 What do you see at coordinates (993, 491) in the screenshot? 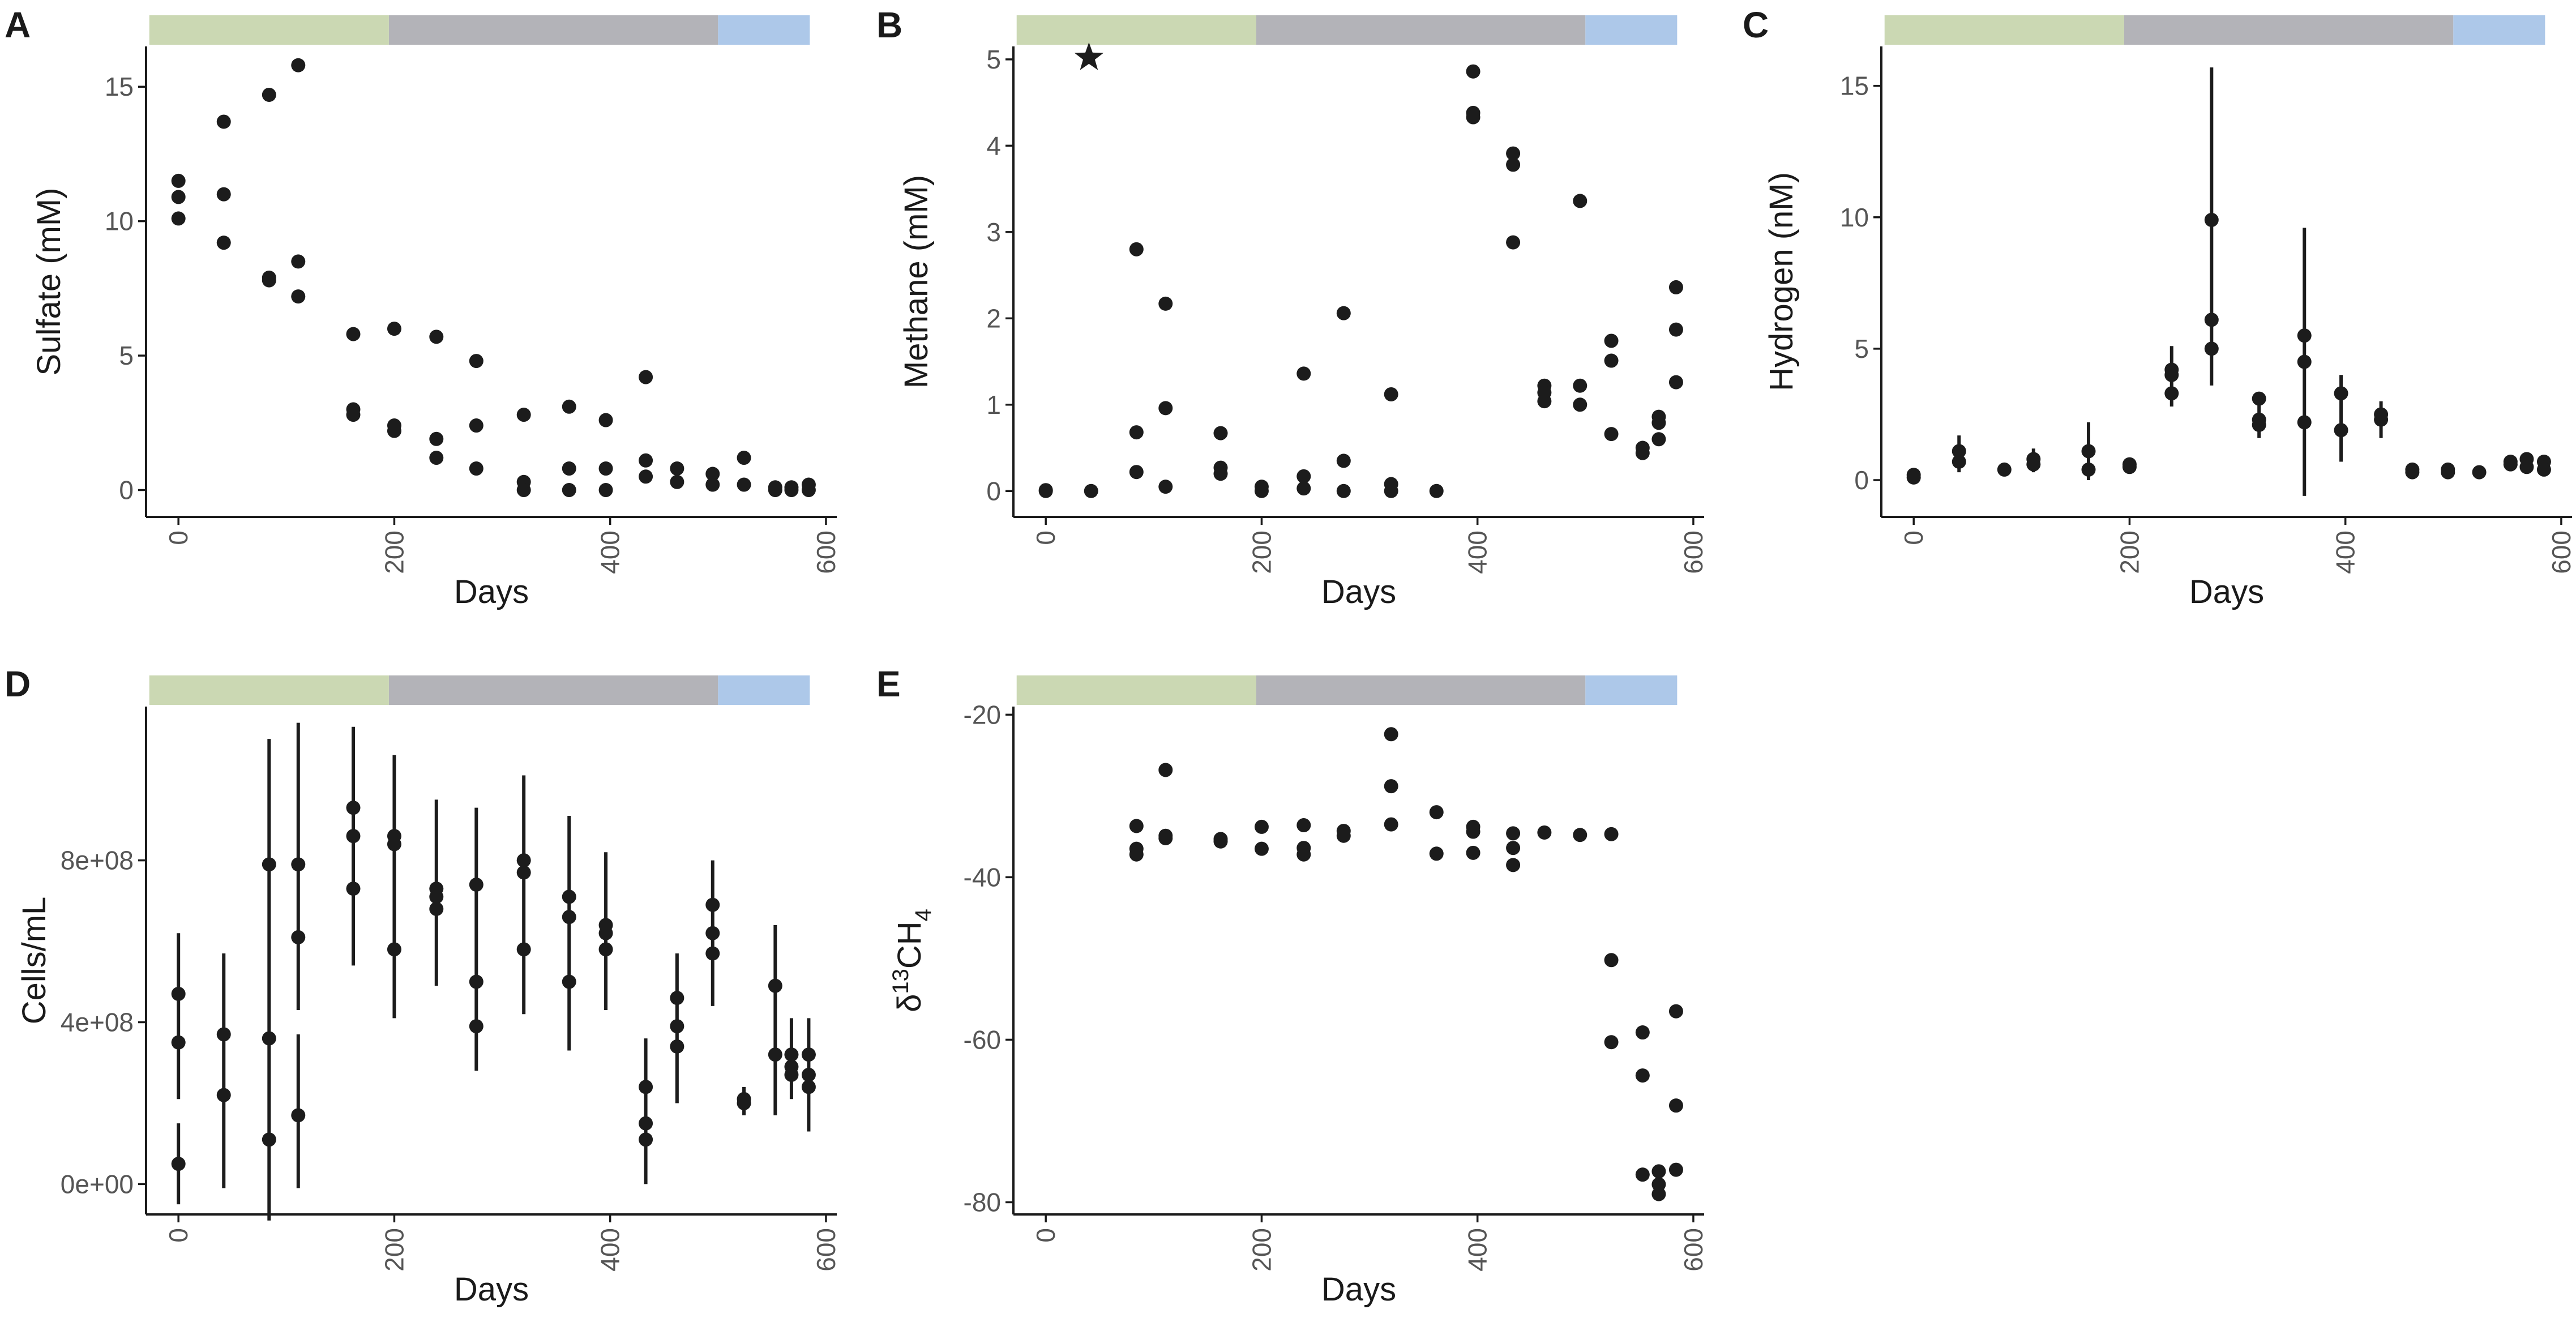
I see `y-tick-label: 0` at bounding box center [993, 491].